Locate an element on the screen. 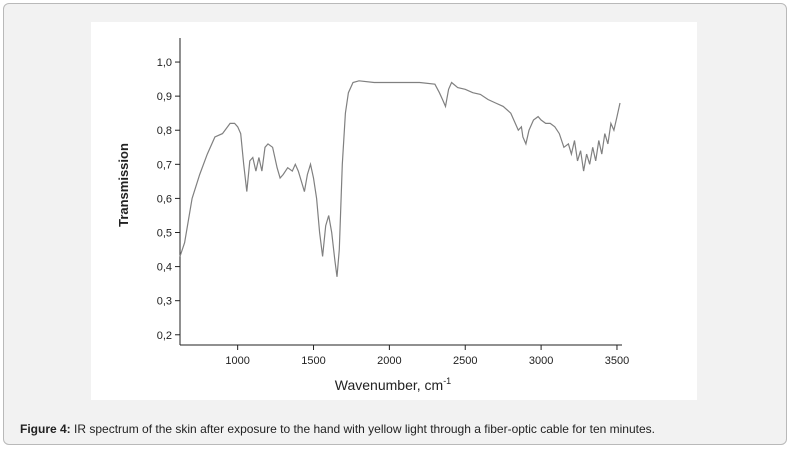  x-tick-label: 2500 is located at coordinates (465, 361).